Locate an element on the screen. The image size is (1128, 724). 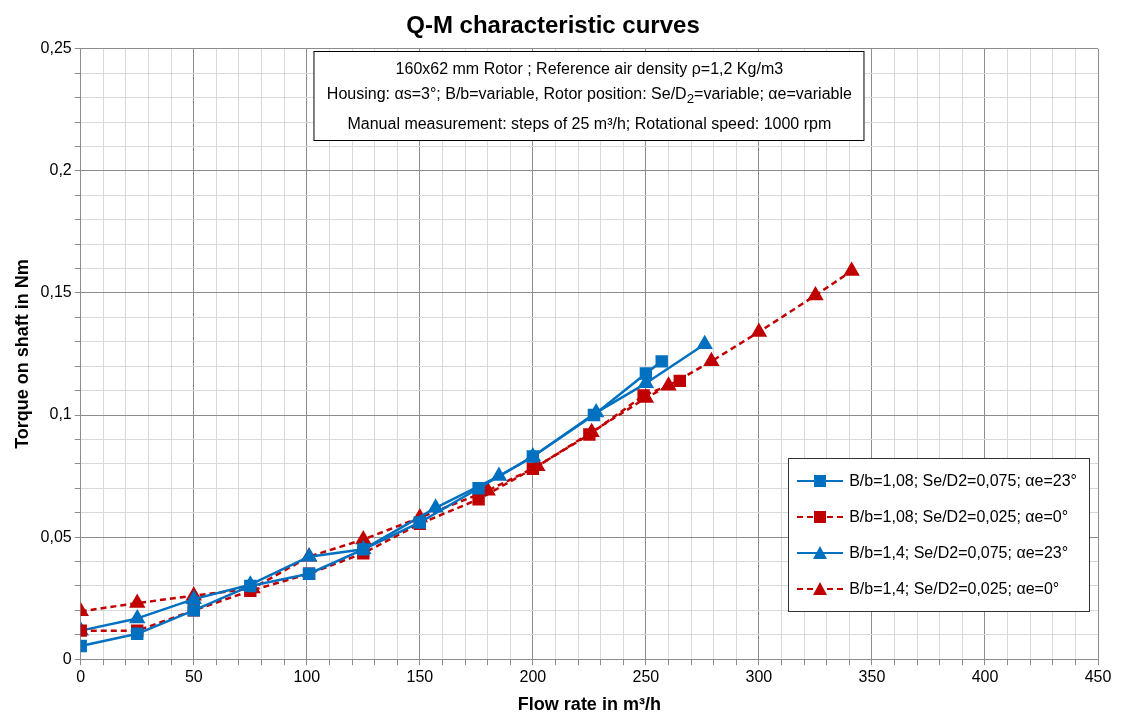
annotation: Housing: αs=3°; B/b=variable, Rotor position: Se/D$_{2}$=variable; αe=variable is located at coordinates (589, 95).